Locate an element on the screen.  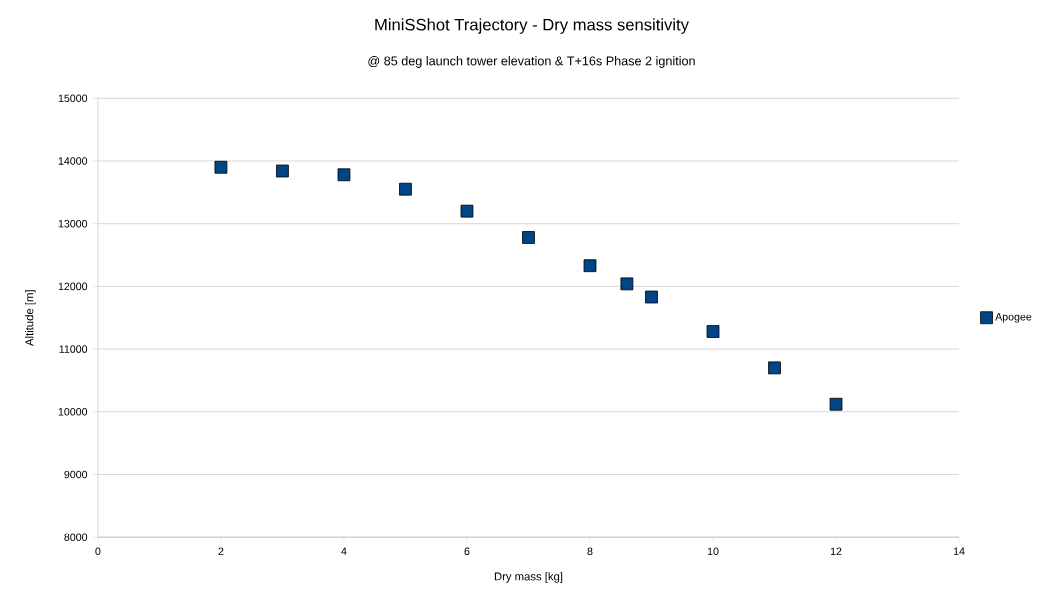
y-tick-label: 8000 is located at coordinates (76, 537).